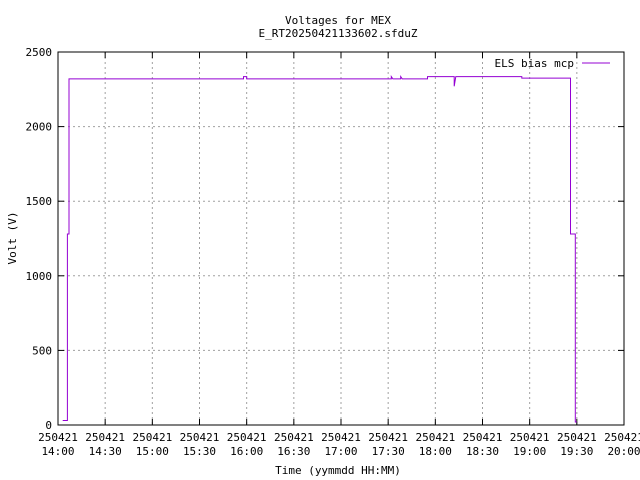 Image resolution: width=640 pixels, height=480 pixels. Describe the element at coordinates (435, 451) in the screenshot. I see `x-tick-time: 18:00` at that location.